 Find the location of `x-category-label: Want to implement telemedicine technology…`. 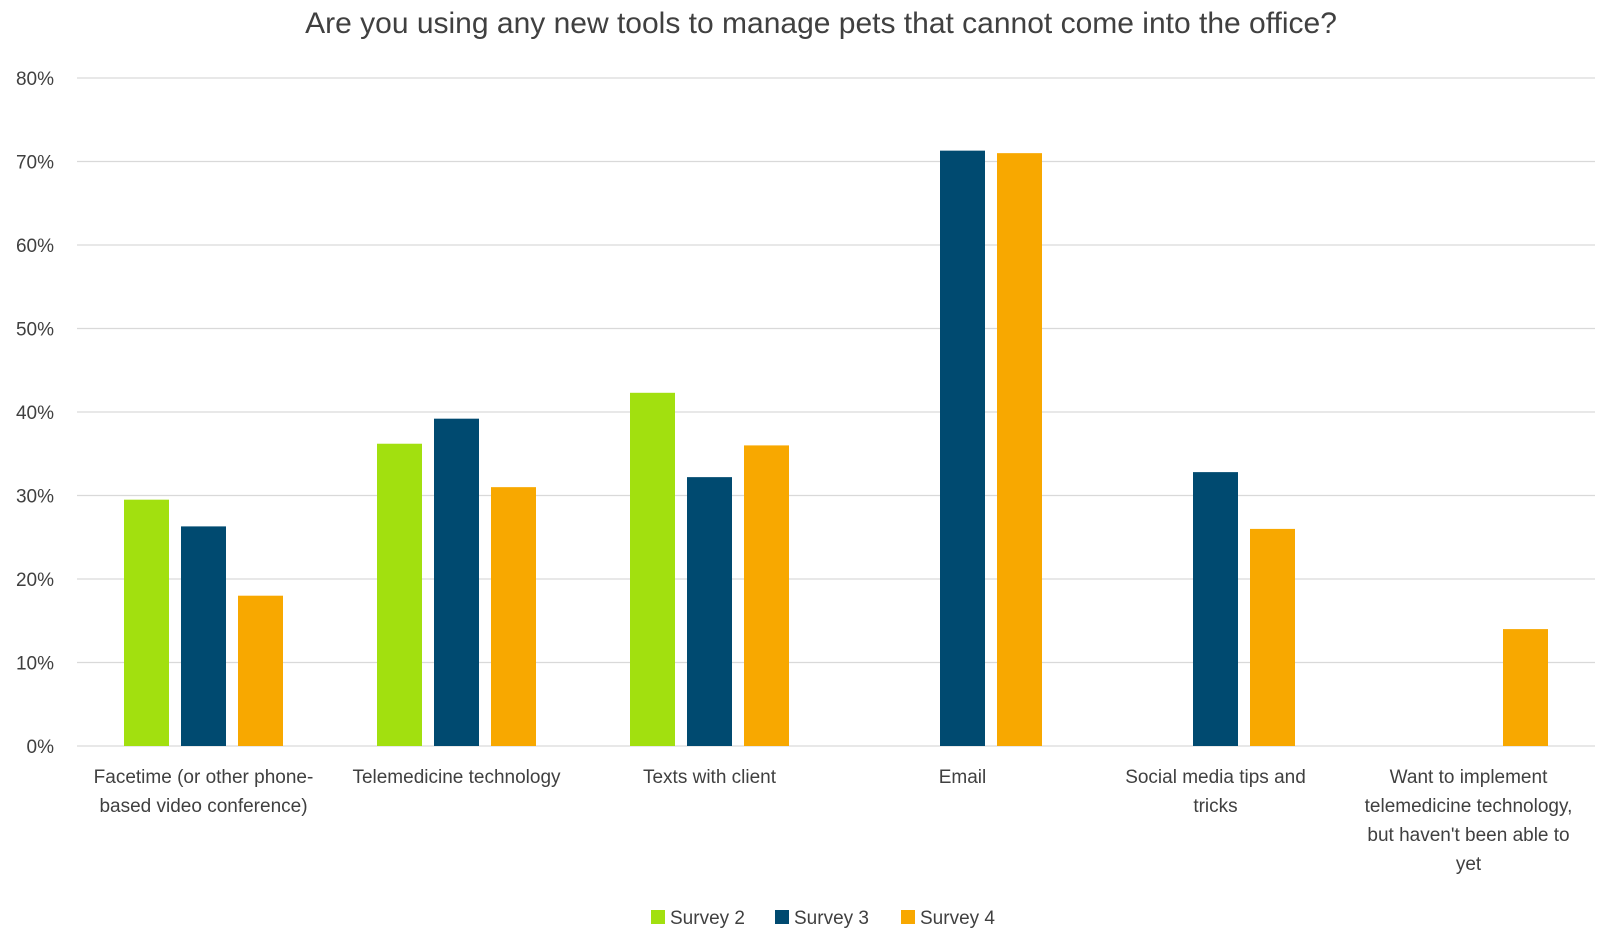

x-category-label: Want to implement telemedicine technology… is located at coordinates (1469, 821).